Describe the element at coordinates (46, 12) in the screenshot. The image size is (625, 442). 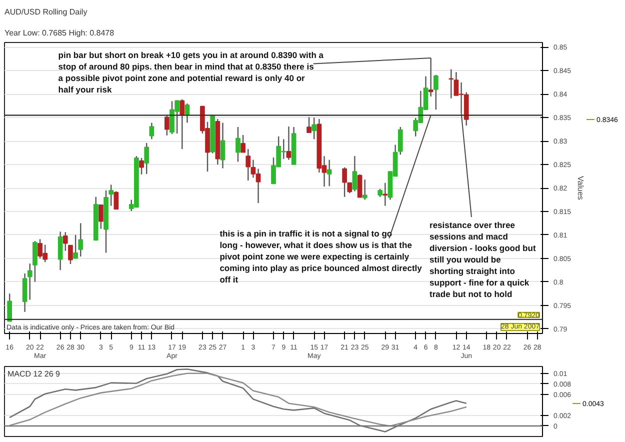
I see `chart-title: AUD/USD Rolling Daily` at that location.